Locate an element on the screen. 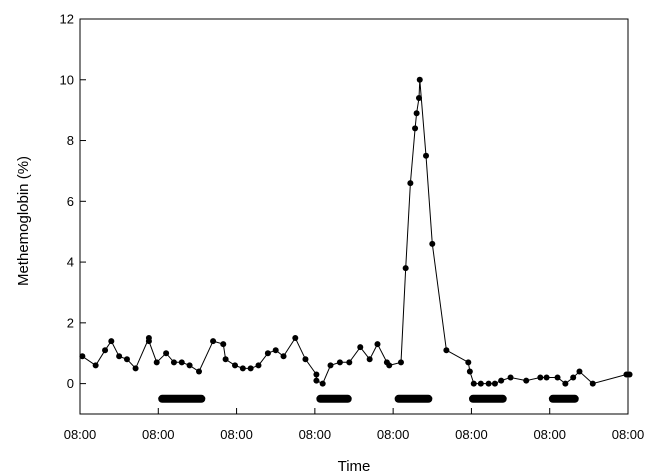 The image size is (652, 476). y-tick-label: 12 is located at coordinates (67, 19).